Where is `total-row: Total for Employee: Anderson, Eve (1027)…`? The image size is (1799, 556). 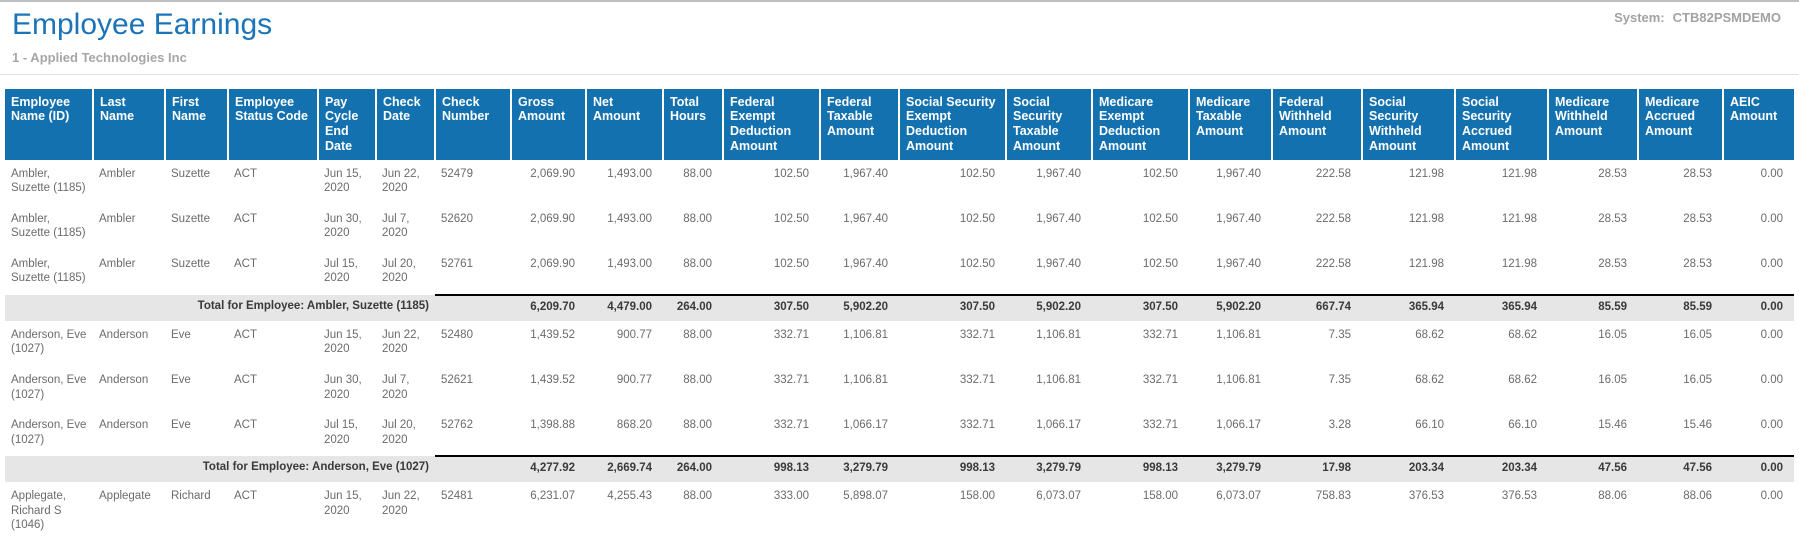
total-row: Total for Employee: Anderson, Eve (1027)… is located at coordinates (899, 469).